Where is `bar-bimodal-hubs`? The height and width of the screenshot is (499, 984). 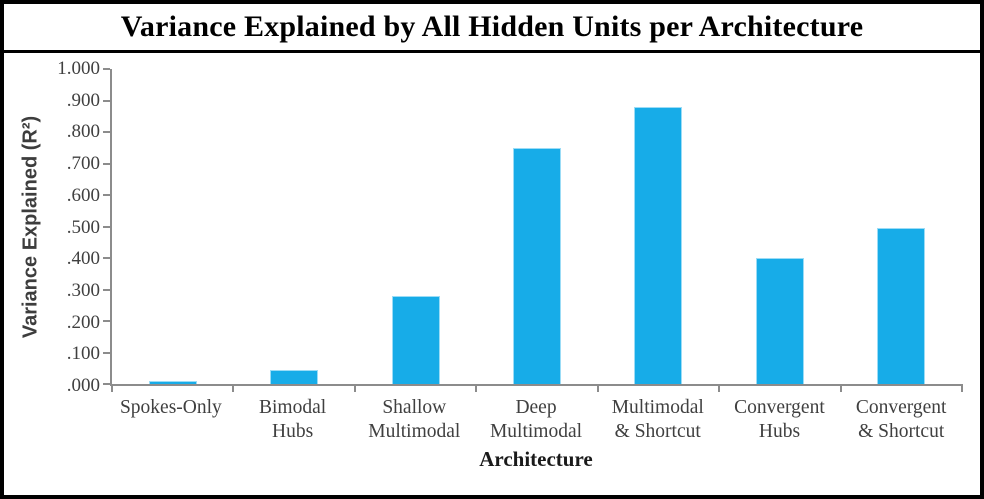 bar-bimodal-hubs is located at coordinates (294, 376).